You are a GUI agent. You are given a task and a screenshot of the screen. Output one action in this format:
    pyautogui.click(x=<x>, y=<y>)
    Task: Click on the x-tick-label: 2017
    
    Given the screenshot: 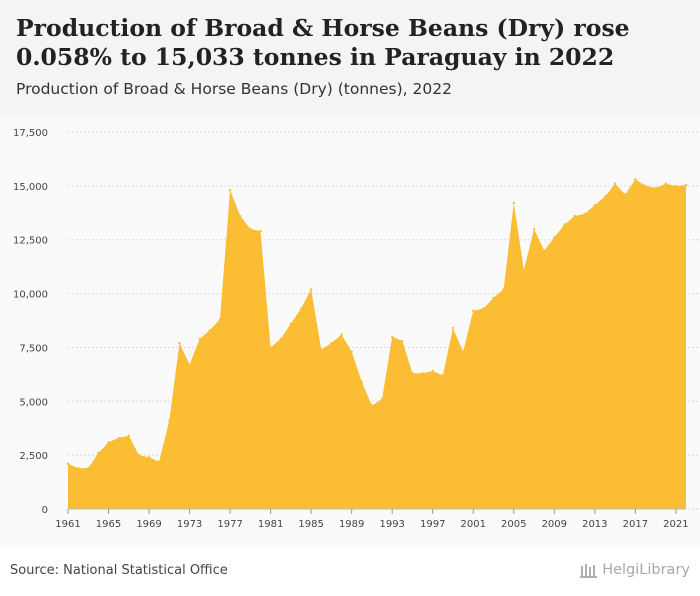 What is the action you would take?
    pyautogui.click(x=635, y=524)
    